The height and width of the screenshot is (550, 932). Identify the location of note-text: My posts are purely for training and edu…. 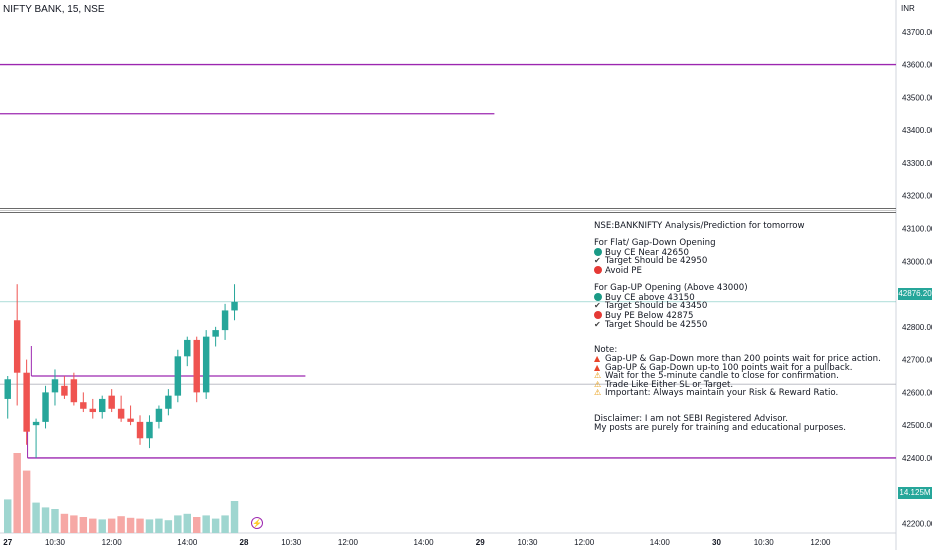
(720, 427).